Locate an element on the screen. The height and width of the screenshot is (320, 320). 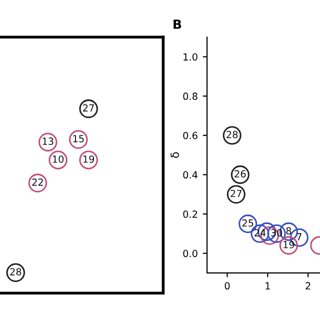
x-tick-label: 0 is located at coordinates (227, 286).